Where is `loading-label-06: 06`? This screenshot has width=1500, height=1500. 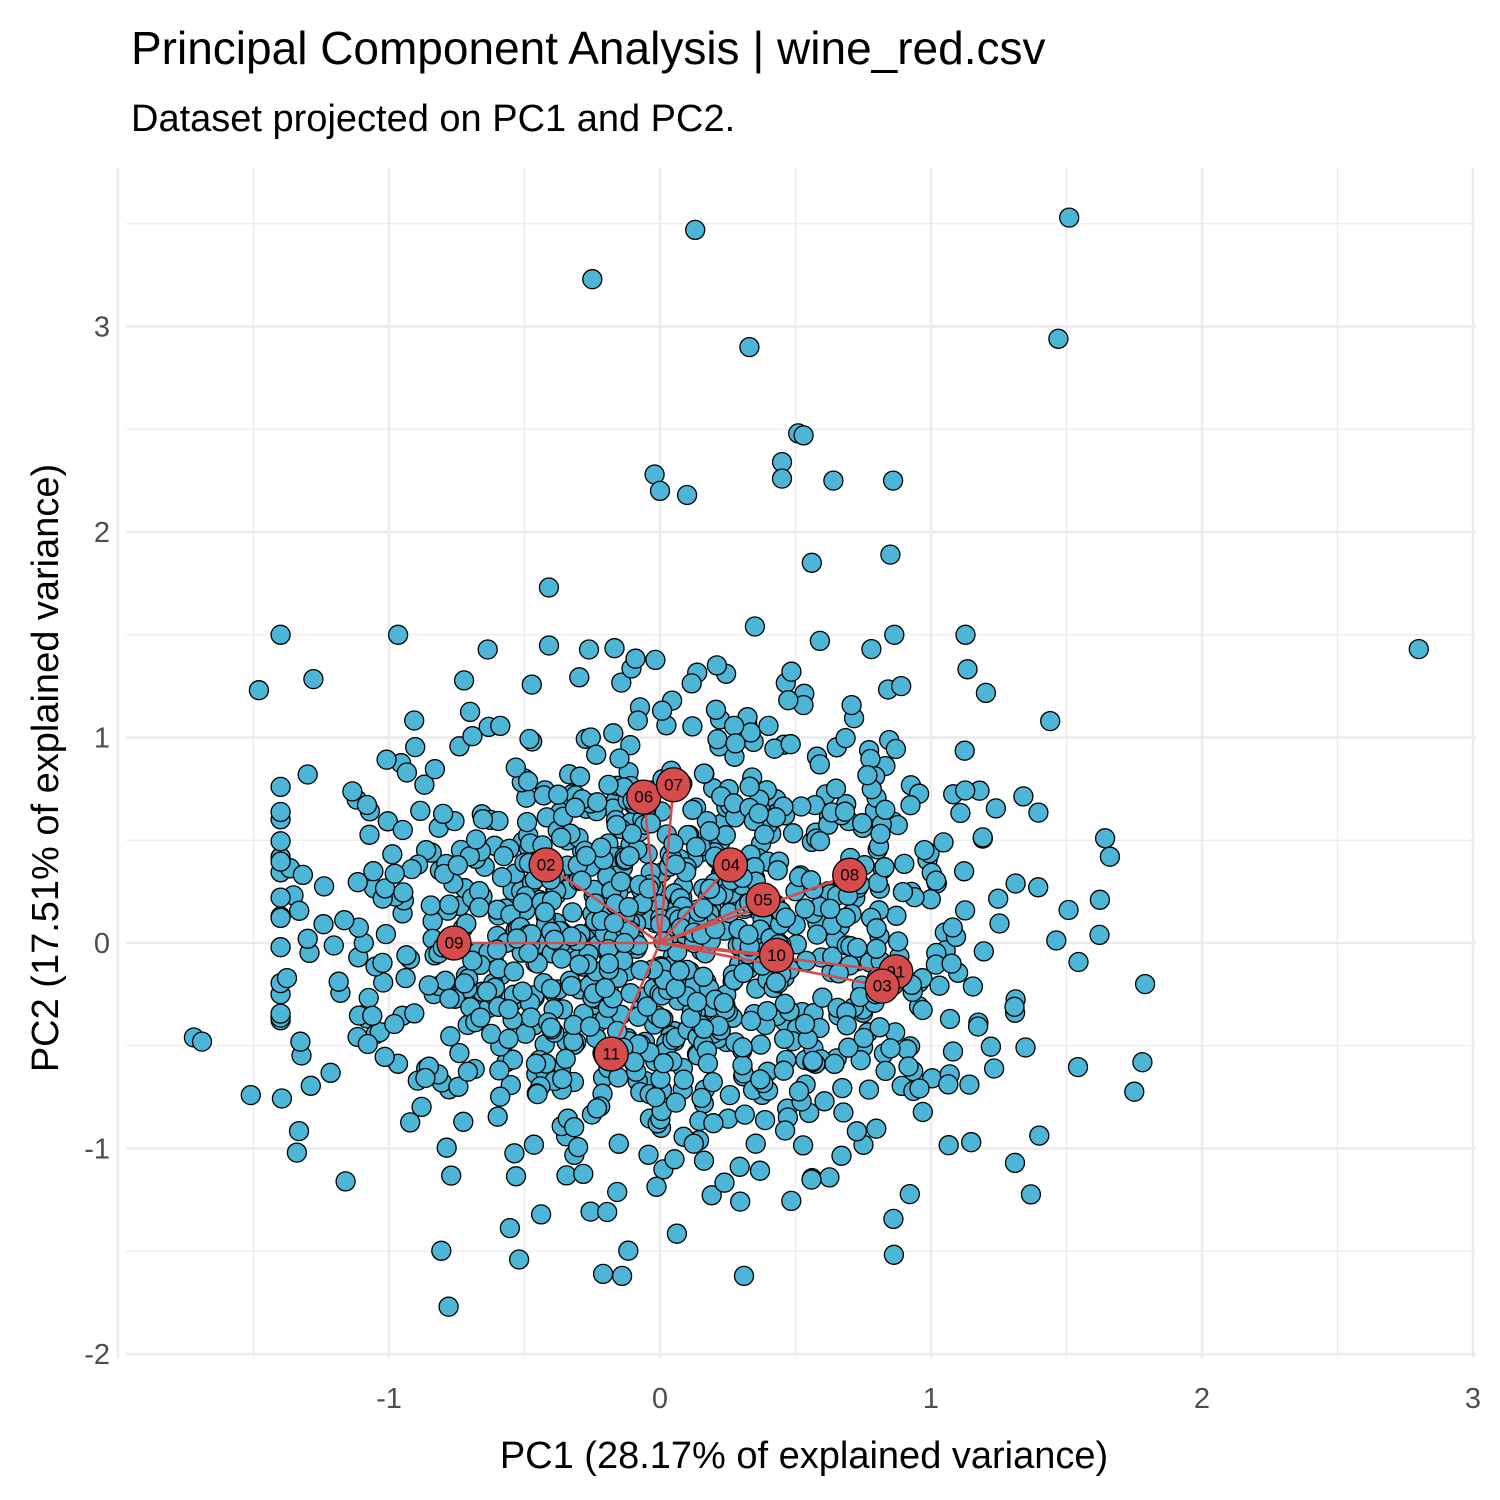 loading-label-06: 06 is located at coordinates (643, 797).